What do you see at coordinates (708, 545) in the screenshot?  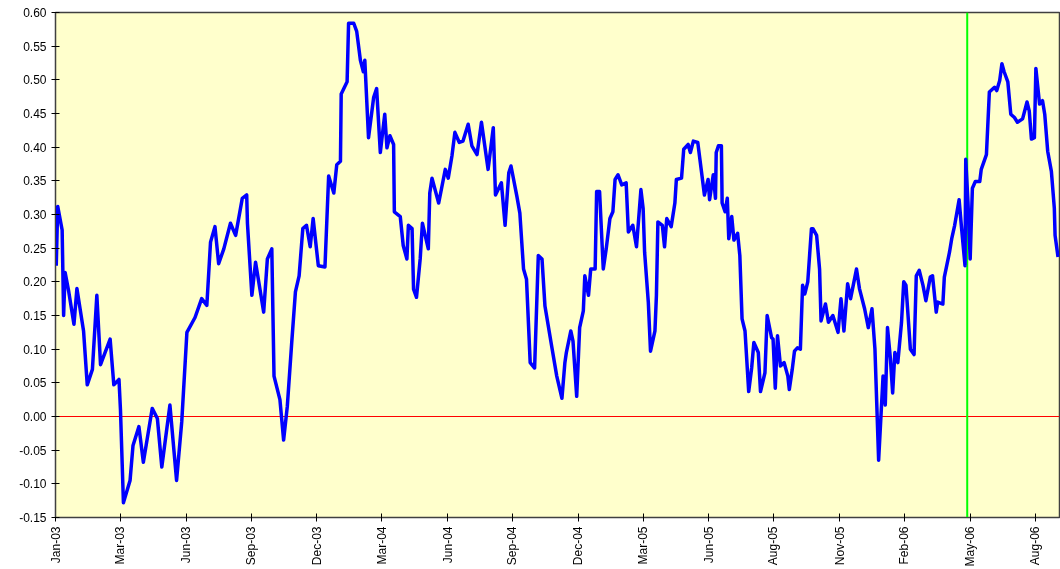 I see `x-tick-label: Jun-05` at bounding box center [708, 545].